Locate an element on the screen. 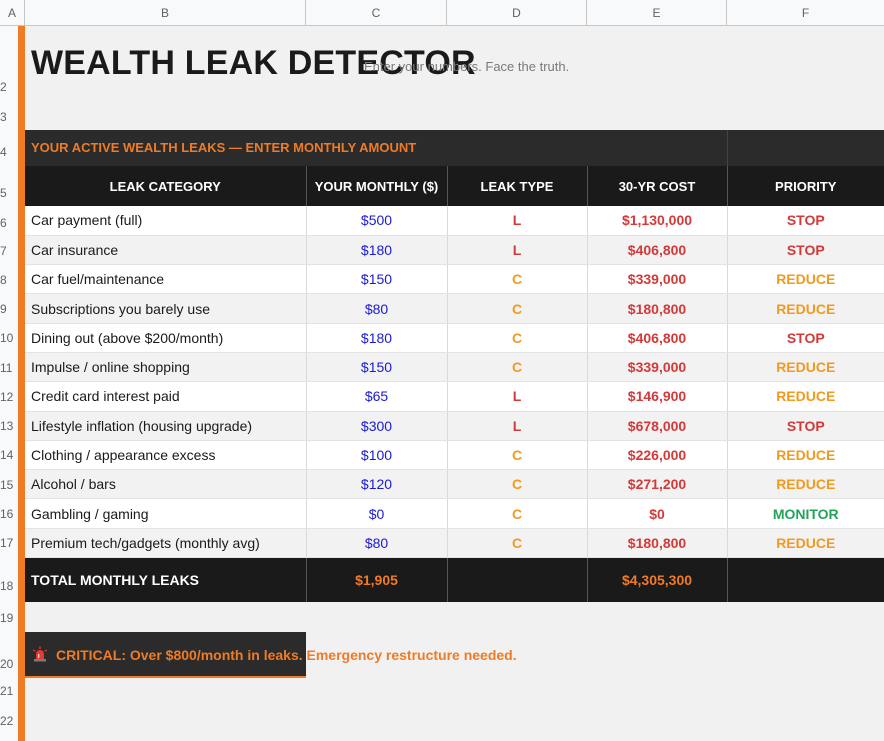 The image size is (884, 741). thirty-year-cost-cell: $226,000 is located at coordinates (657, 455).